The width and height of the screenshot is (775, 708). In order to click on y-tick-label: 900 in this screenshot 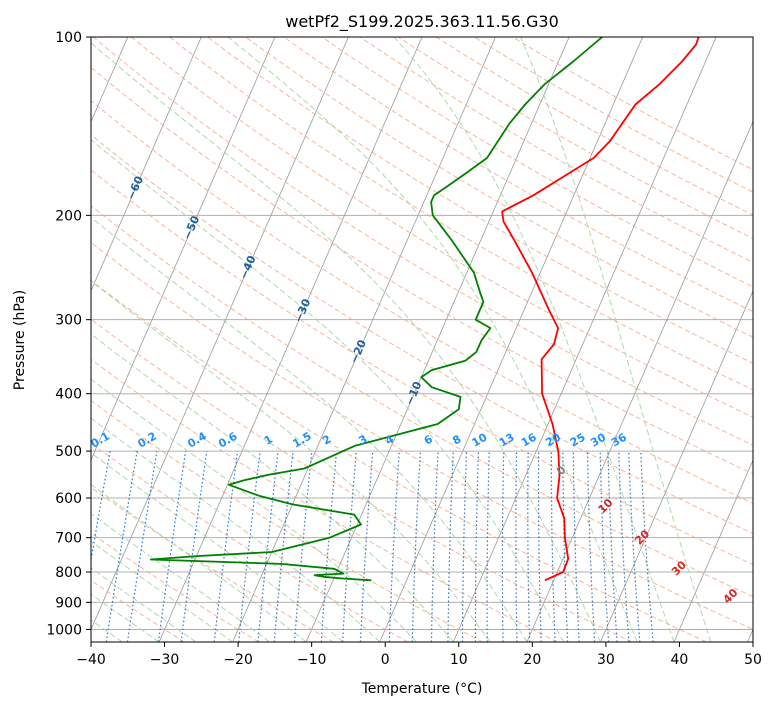, I will do `click(68, 603)`.